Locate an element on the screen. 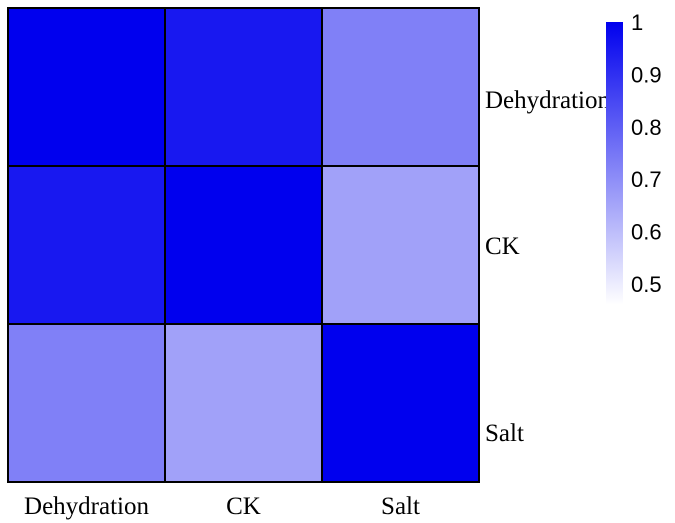 The image size is (675, 523). colorbar-tick-label: 0.5 is located at coordinates (646, 284).